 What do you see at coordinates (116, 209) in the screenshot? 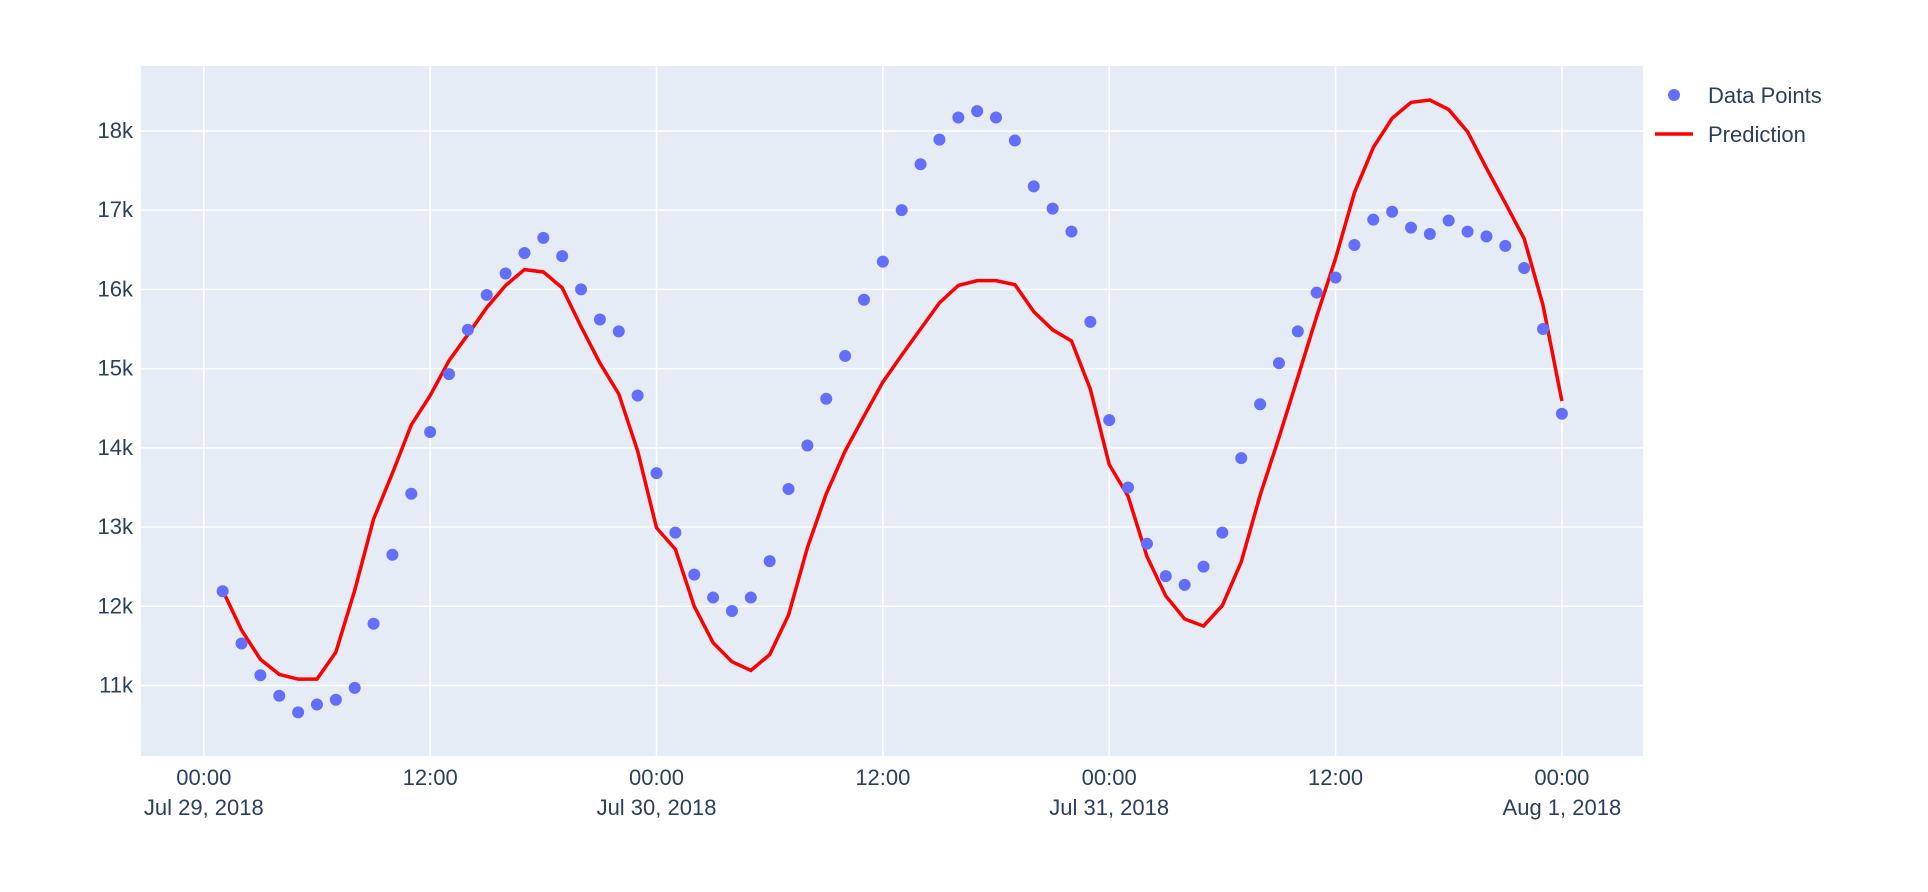
I see `y-tick-label: 17k` at bounding box center [116, 209].